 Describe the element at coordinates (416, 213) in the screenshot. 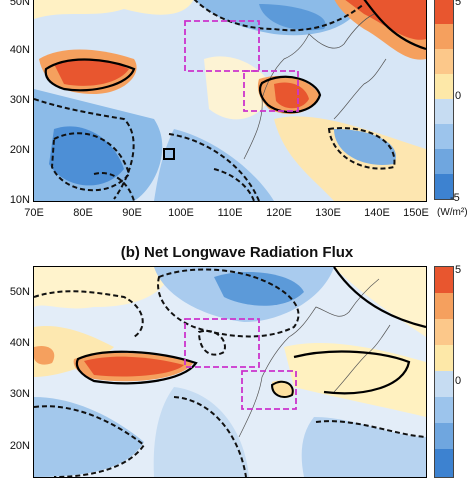

I see `x-tick: 150E` at that location.